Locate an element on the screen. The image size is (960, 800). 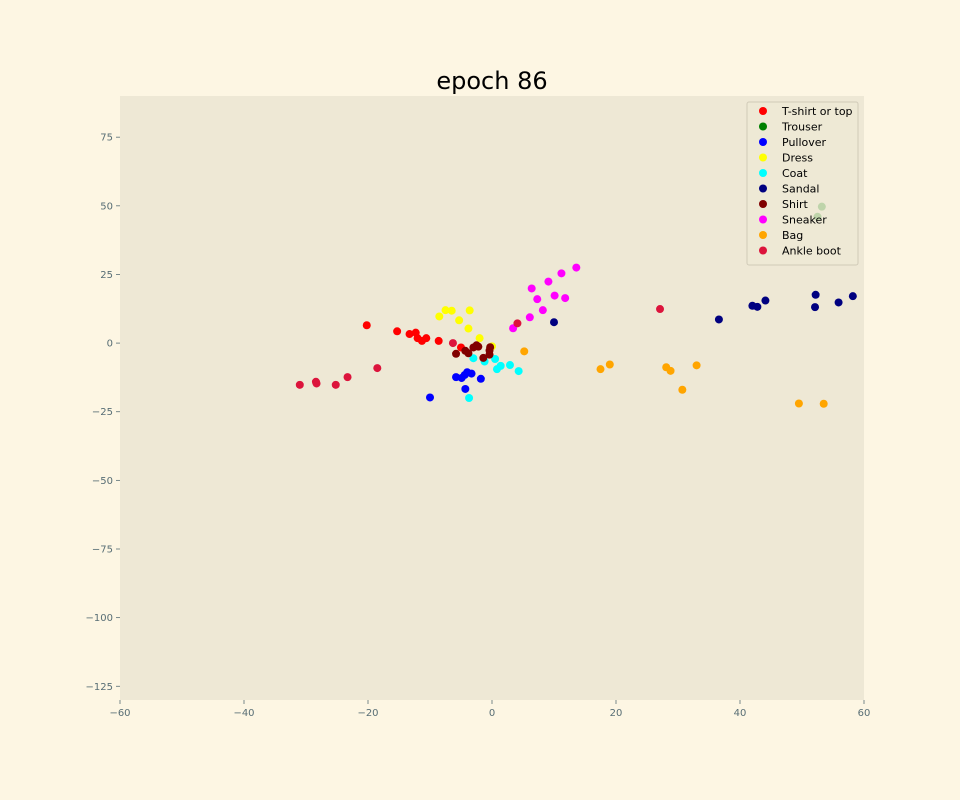
legend-label: Trouser is located at coordinates (802, 127).